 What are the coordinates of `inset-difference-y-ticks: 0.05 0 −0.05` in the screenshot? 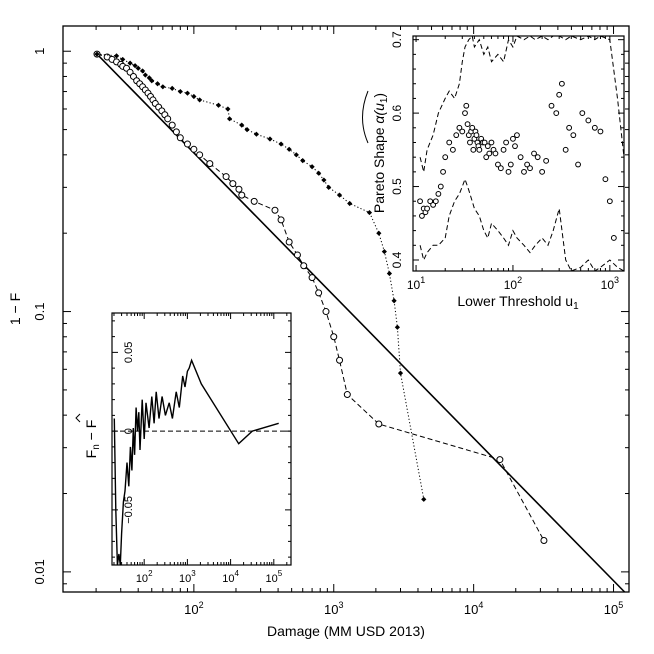 It's located at (201, 439).